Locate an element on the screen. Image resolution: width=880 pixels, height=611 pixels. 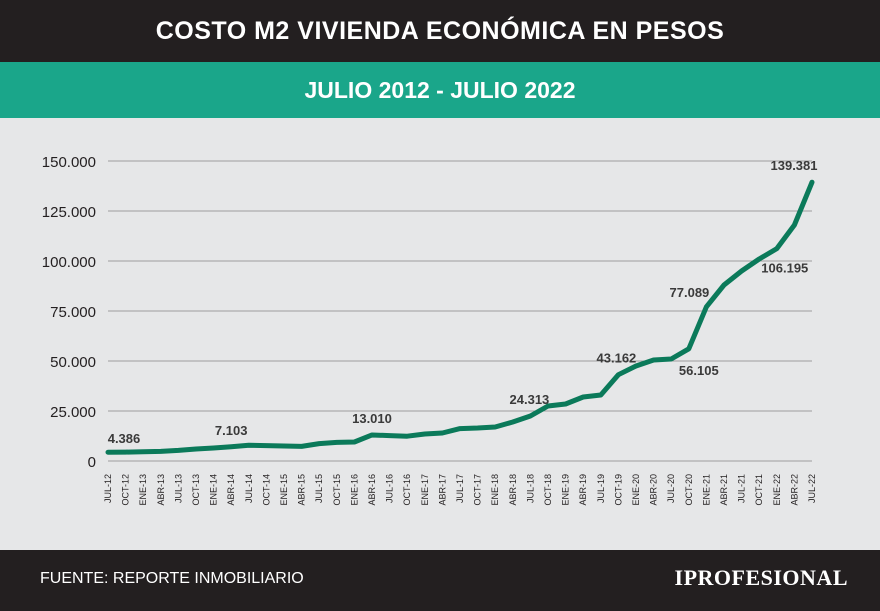
data-label: 24.313 is located at coordinates (530, 399).